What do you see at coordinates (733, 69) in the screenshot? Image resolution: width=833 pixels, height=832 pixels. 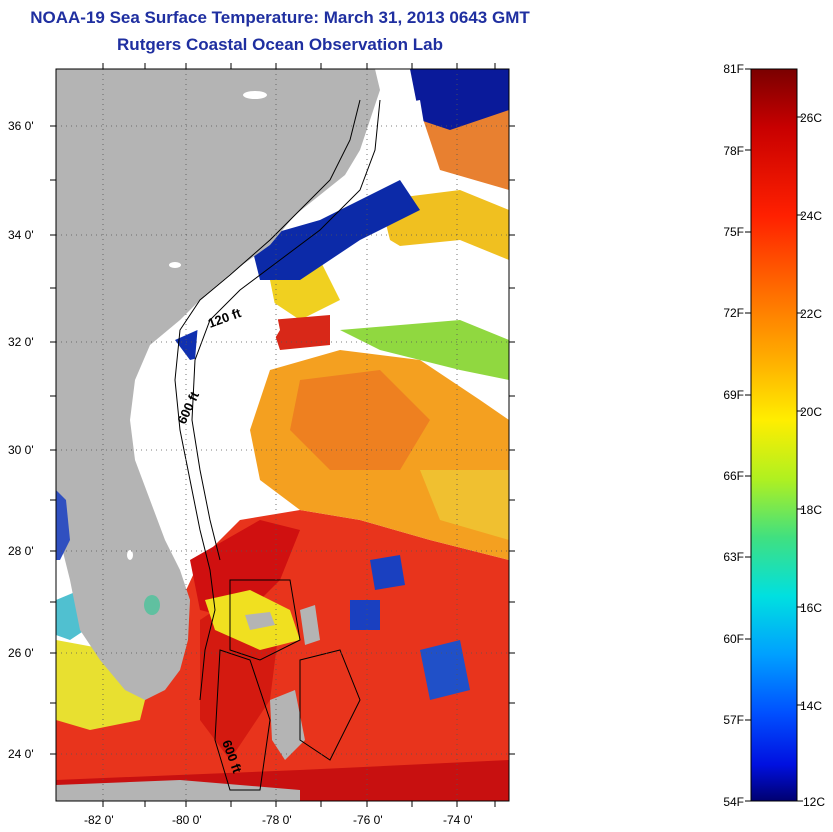 I see `colorbar-f-label: 81F` at bounding box center [733, 69].